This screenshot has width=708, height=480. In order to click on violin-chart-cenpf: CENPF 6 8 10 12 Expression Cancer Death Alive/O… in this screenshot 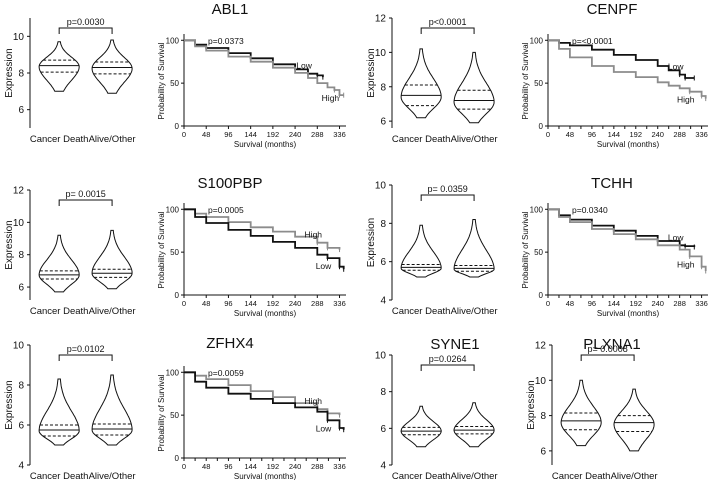, I will do `click(501, 73)`.